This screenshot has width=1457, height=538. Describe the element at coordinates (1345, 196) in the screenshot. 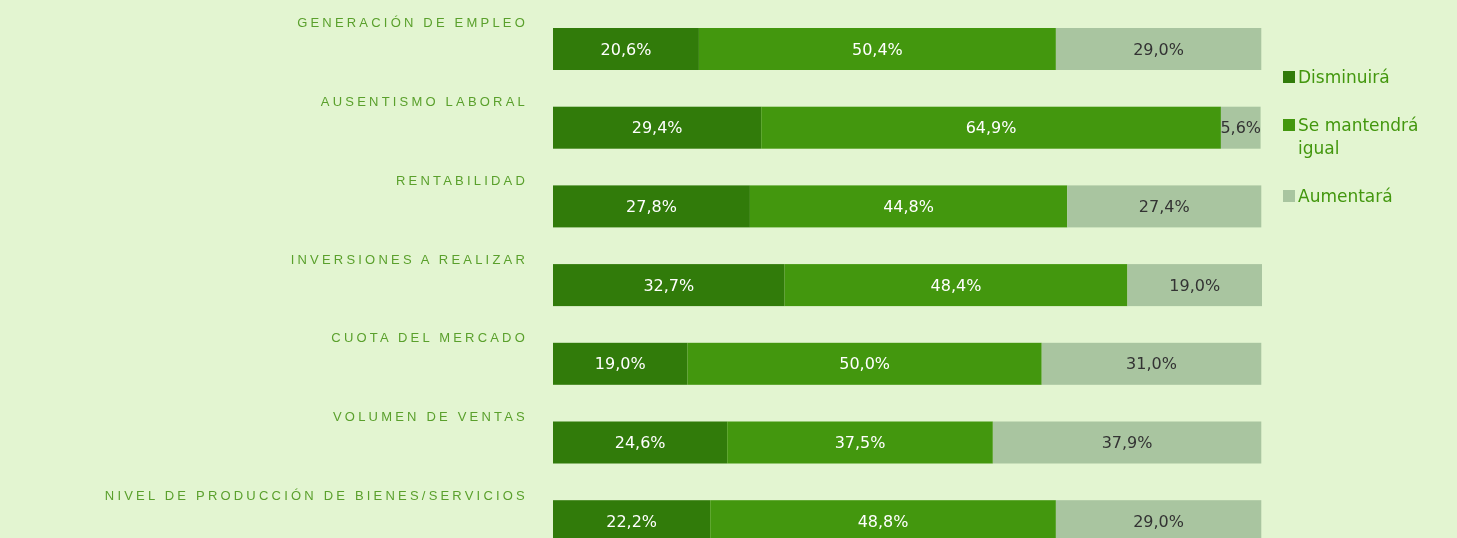

I see `legend-label: Aumentará` at that location.